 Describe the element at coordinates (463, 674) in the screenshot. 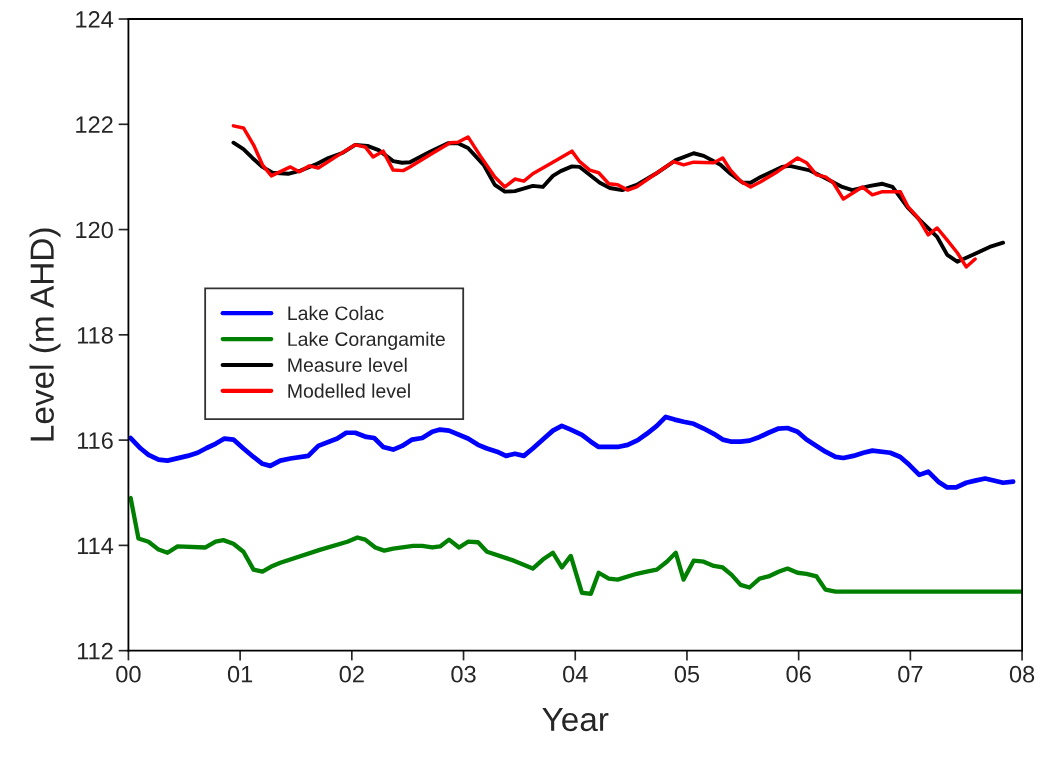

I see `x-tick-label: 03` at that location.